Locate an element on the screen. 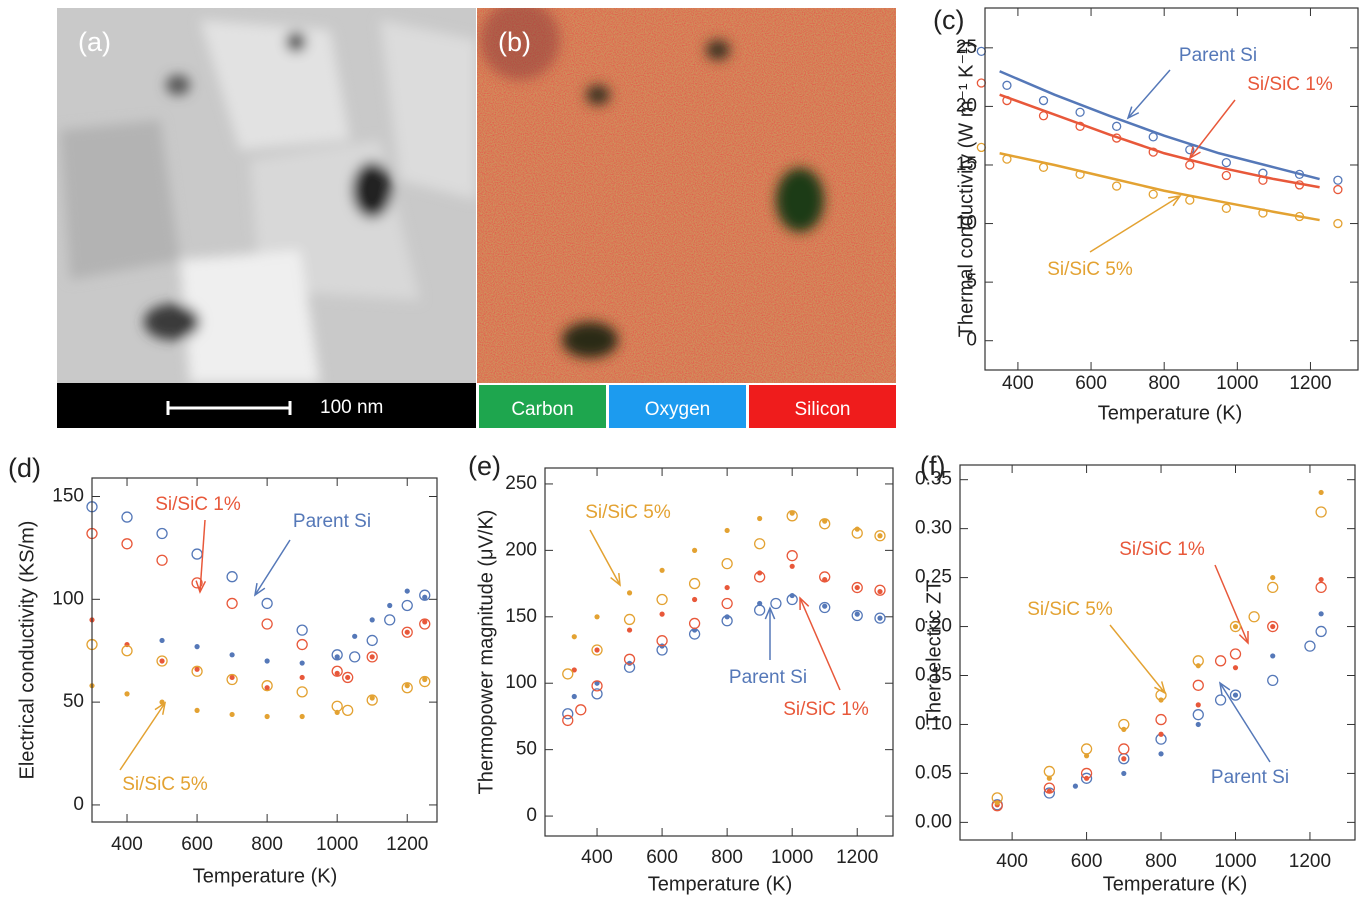  panel-label: (c) is located at coordinates (948, 20).